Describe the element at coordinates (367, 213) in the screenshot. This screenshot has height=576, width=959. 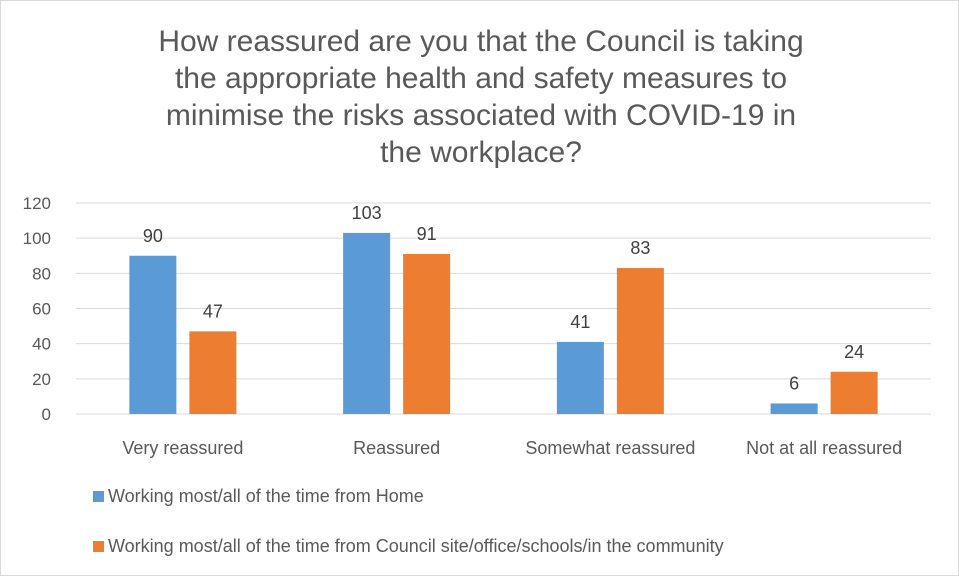
I see `data-label-s0-c1: 103` at that location.